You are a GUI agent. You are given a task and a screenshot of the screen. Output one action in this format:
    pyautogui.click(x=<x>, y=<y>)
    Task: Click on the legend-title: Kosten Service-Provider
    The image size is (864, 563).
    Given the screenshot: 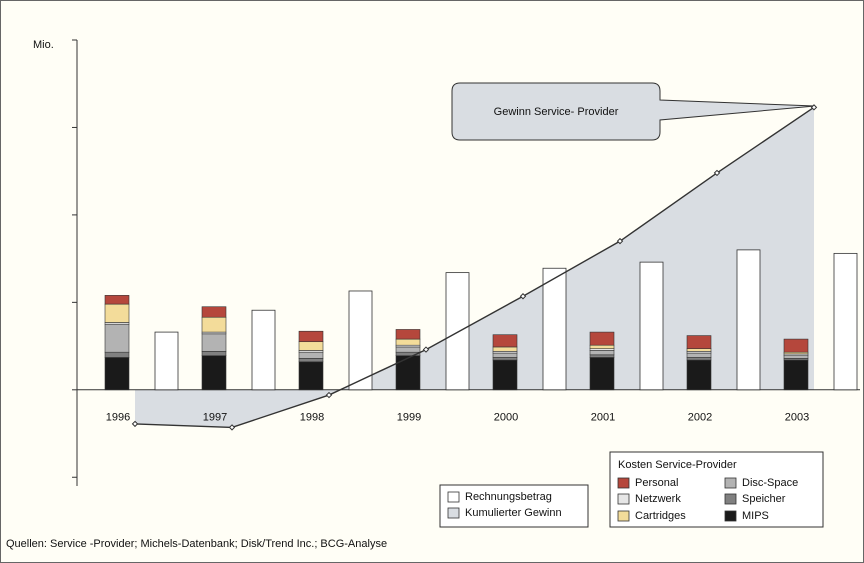 What is the action you would take?
    pyautogui.click(x=677, y=465)
    